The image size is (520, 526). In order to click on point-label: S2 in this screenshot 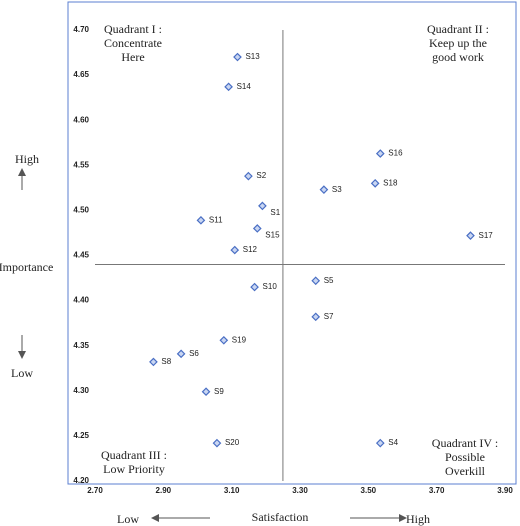, I will do `click(261, 175)`.